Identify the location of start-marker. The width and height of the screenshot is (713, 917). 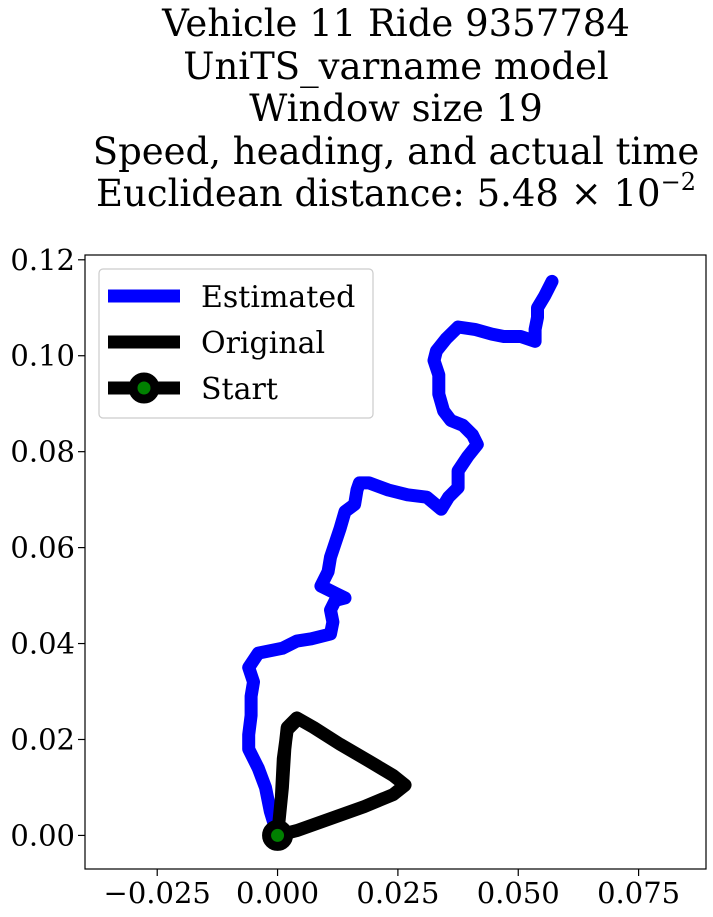
(278, 835).